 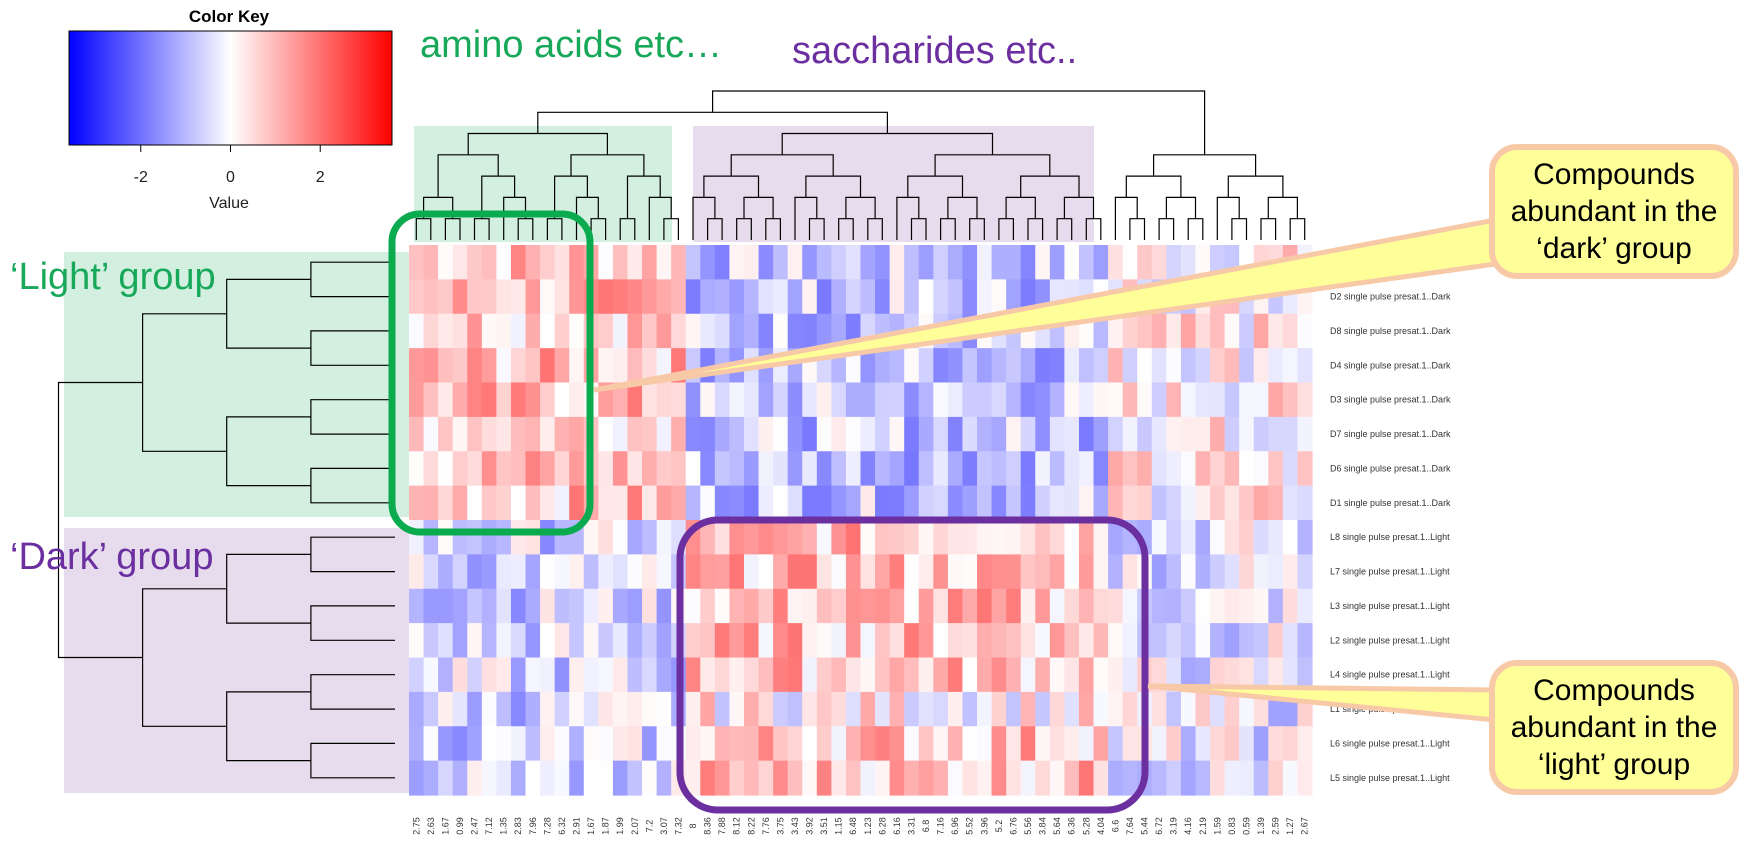 I want to click on row-label: L6 single pulse presat.1..Light, so click(x=1390, y=743).